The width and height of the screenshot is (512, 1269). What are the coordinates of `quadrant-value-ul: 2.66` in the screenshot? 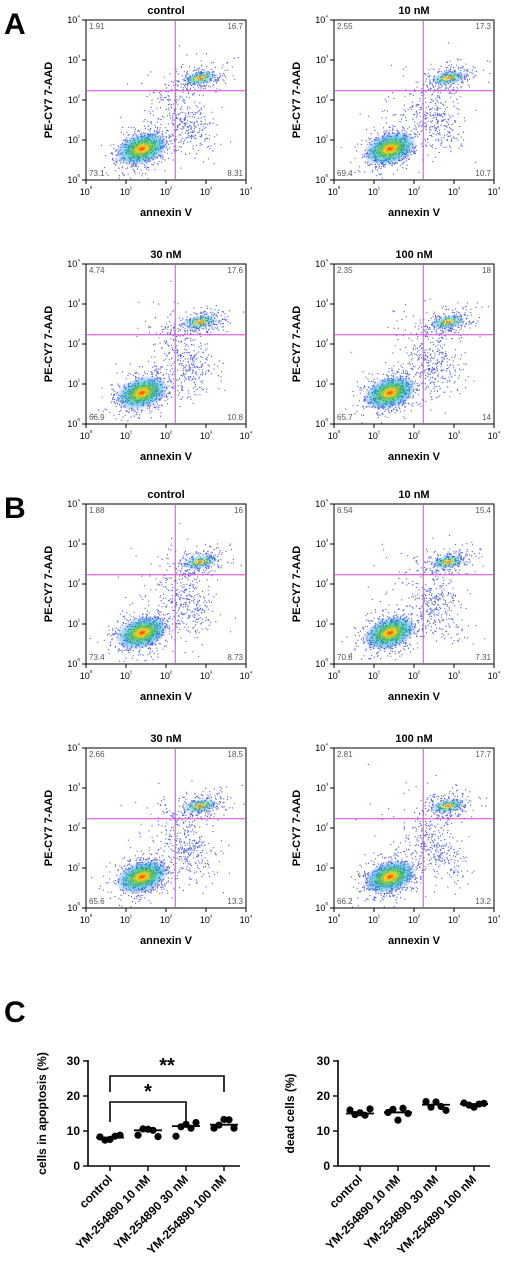 It's located at (97, 754).